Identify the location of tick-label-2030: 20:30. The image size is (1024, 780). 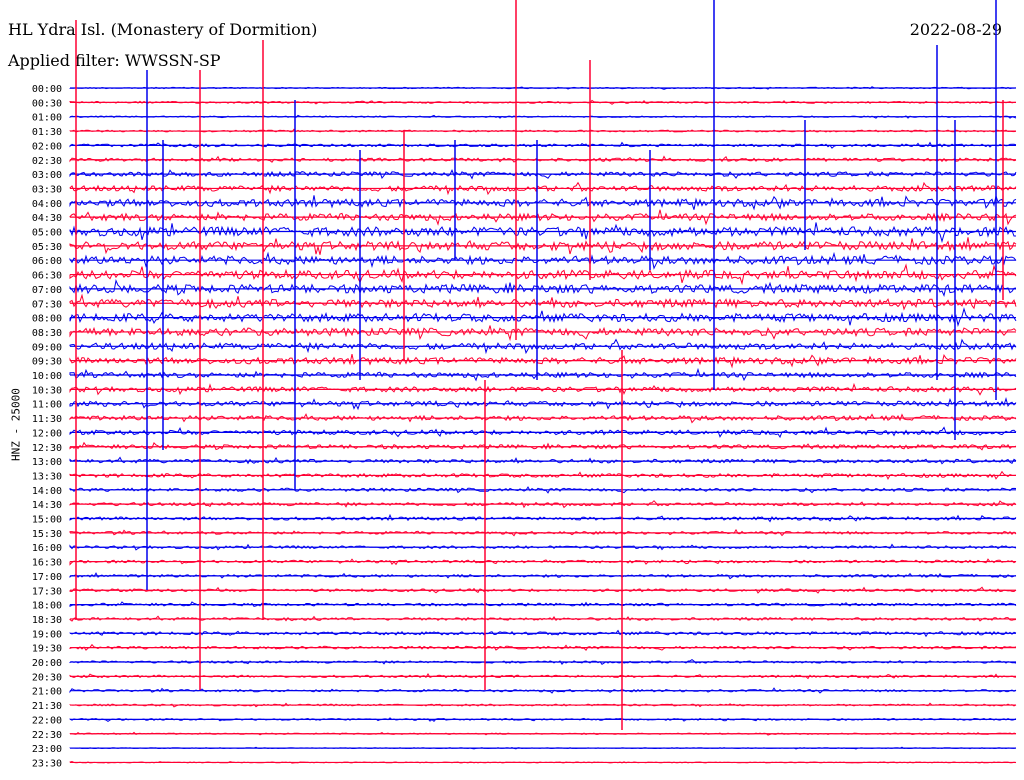
(47, 677).